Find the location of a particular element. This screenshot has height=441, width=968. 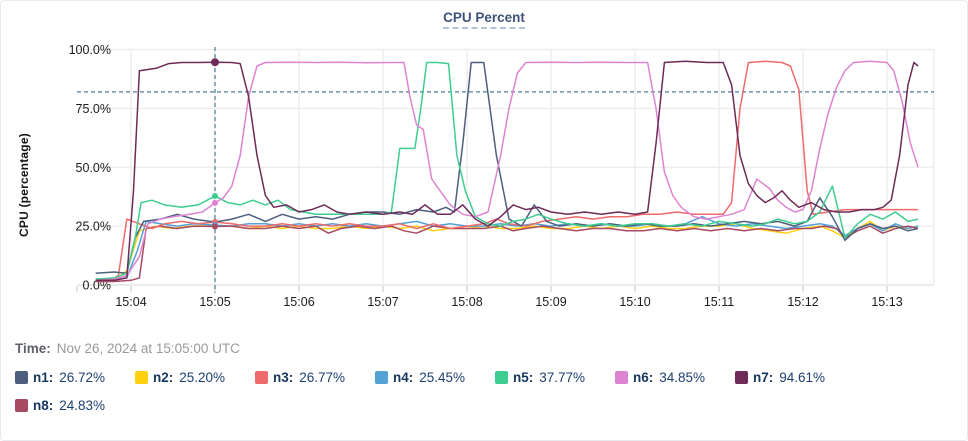

y-tick-label: 50.0% is located at coordinates (93, 168).